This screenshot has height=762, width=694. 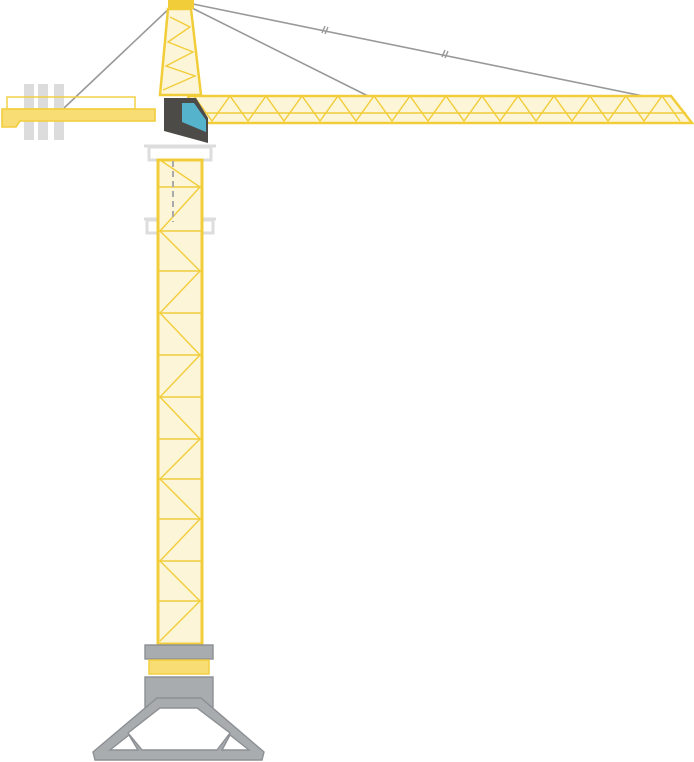 I want to click on mast-cross-members, so click(x=180, y=394).